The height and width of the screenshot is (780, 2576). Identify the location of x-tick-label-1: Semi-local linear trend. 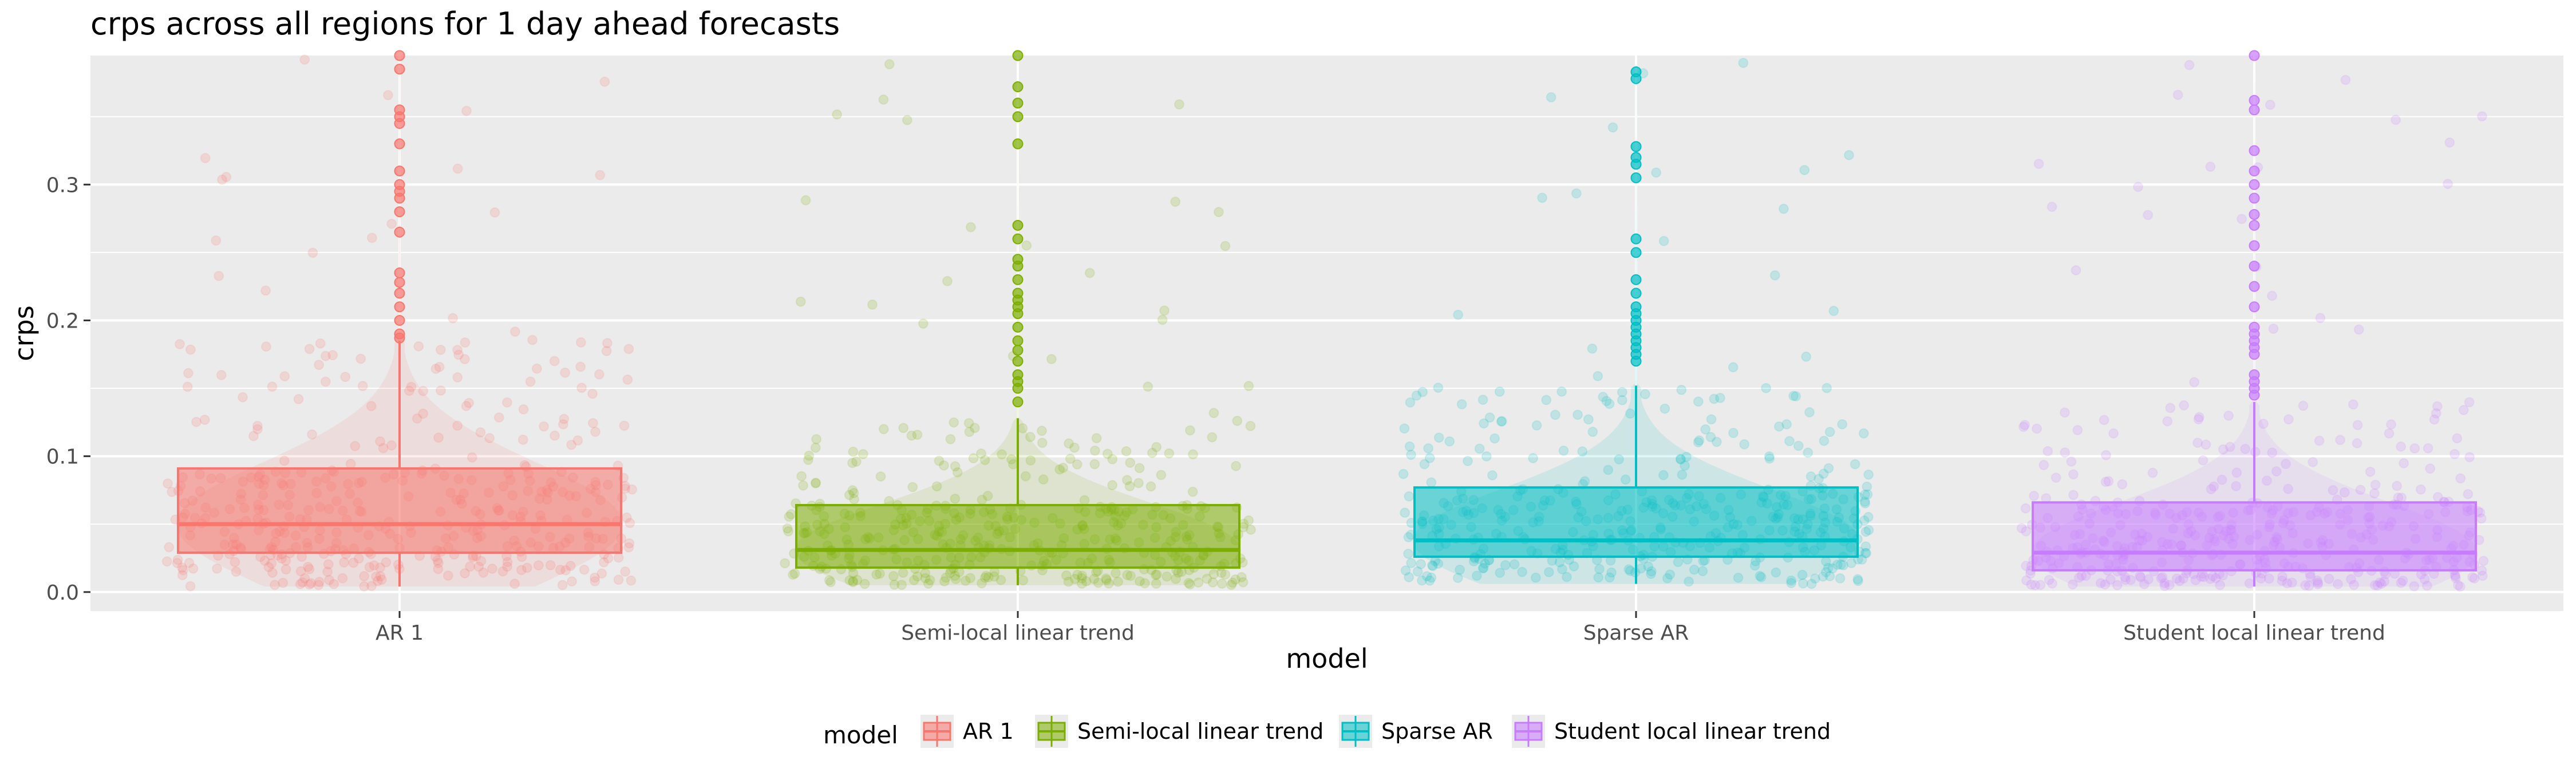
(1018, 633).